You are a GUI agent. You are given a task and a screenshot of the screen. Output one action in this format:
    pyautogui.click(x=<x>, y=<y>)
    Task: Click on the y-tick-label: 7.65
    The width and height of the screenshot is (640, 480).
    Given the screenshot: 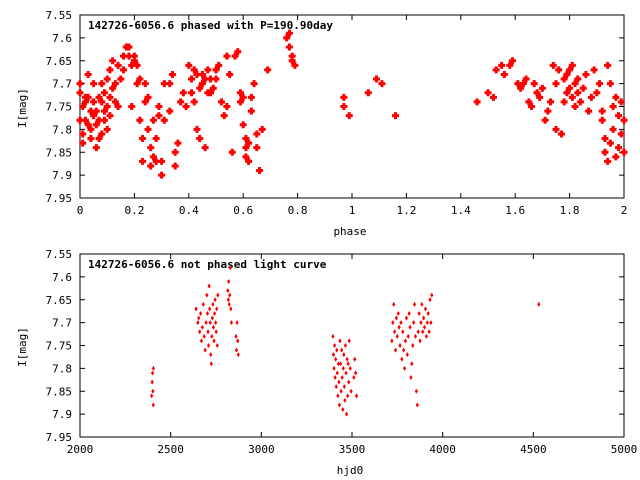 What is the action you would take?
    pyautogui.click(x=59, y=300)
    